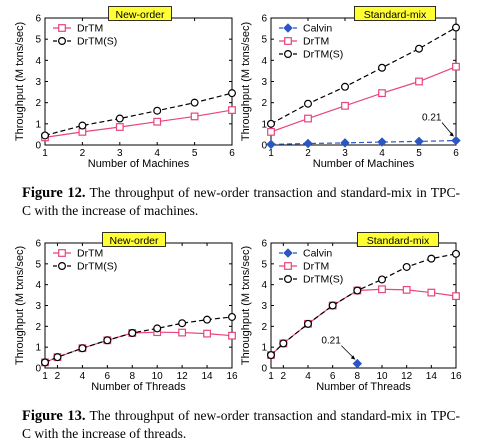 This screenshot has width=478, height=446. Describe the element at coordinates (382, 376) in the screenshot. I see `x-tick-label: 10` at that location.